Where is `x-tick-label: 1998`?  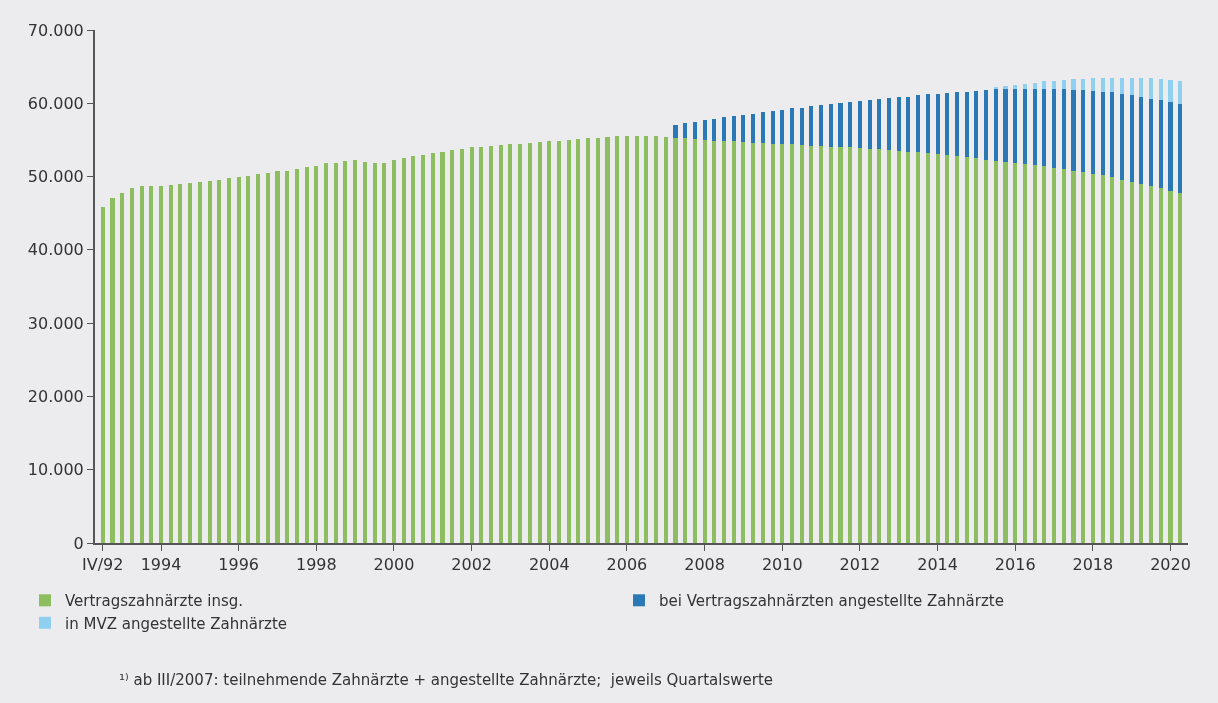 x-tick-label: 1998 is located at coordinates (316, 565).